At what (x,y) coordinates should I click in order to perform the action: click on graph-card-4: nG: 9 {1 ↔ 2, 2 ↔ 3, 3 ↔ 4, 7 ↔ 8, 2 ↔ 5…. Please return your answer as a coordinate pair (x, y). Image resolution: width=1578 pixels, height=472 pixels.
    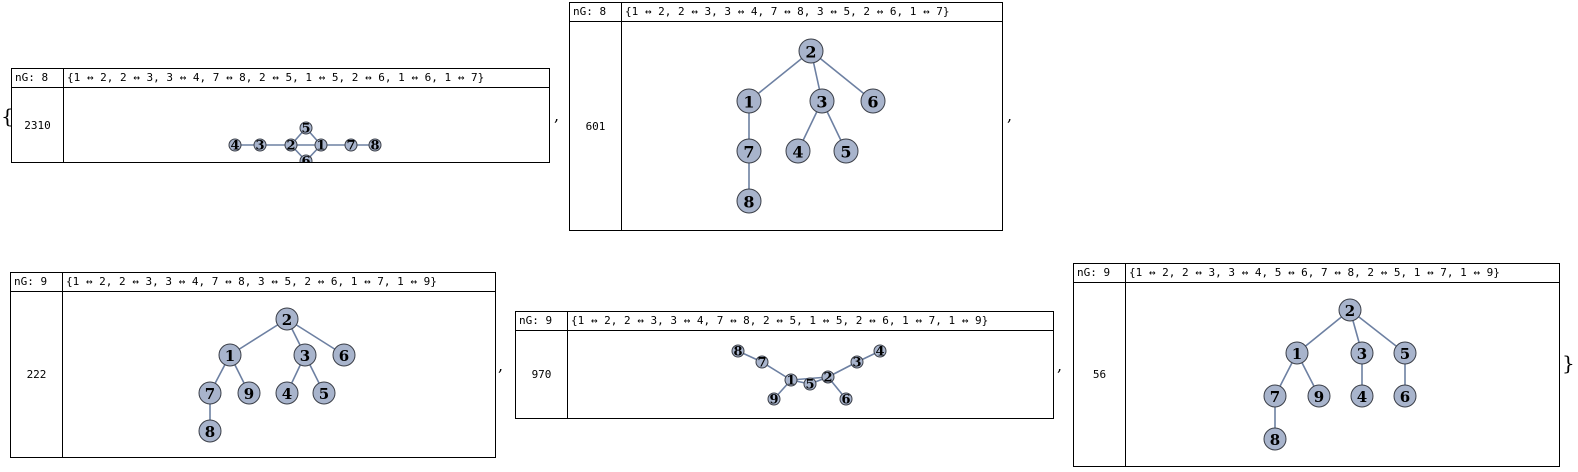
    Looking at the image, I should click on (784, 365).